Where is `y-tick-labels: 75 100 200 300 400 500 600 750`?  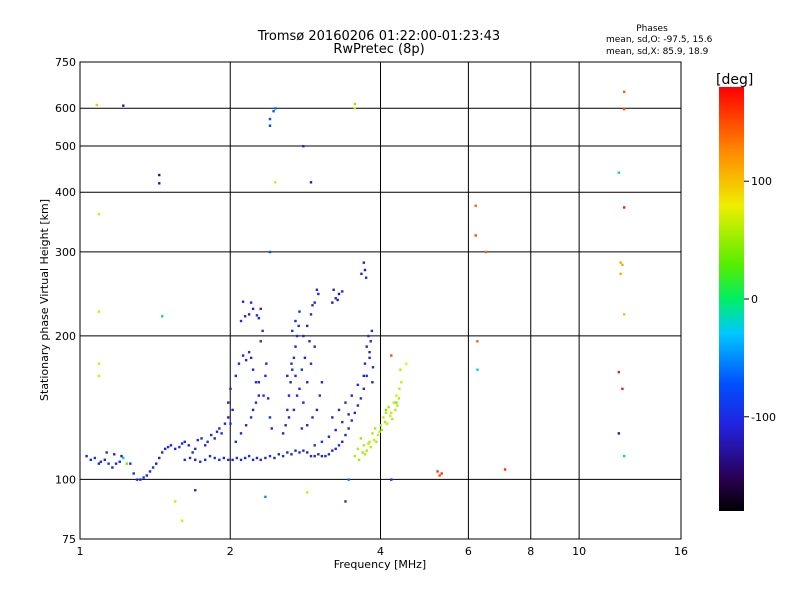
y-tick-labels: 75 100 200 300 400 500 600 750 is located at coordinates (65, 301).